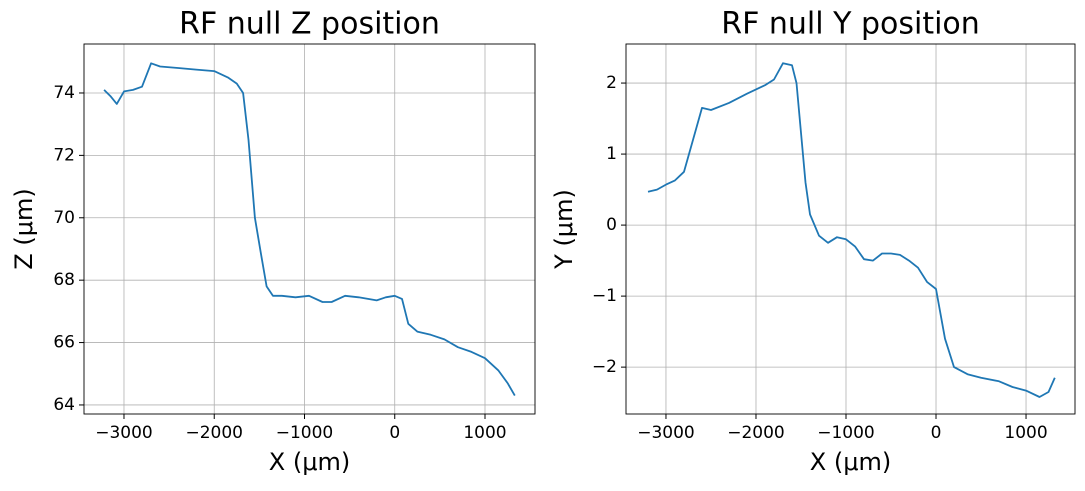  What do you see at coordinates (64, 218) in the screenshot?
I see `y-tick-label: 70` at bounding box center [64, 218].